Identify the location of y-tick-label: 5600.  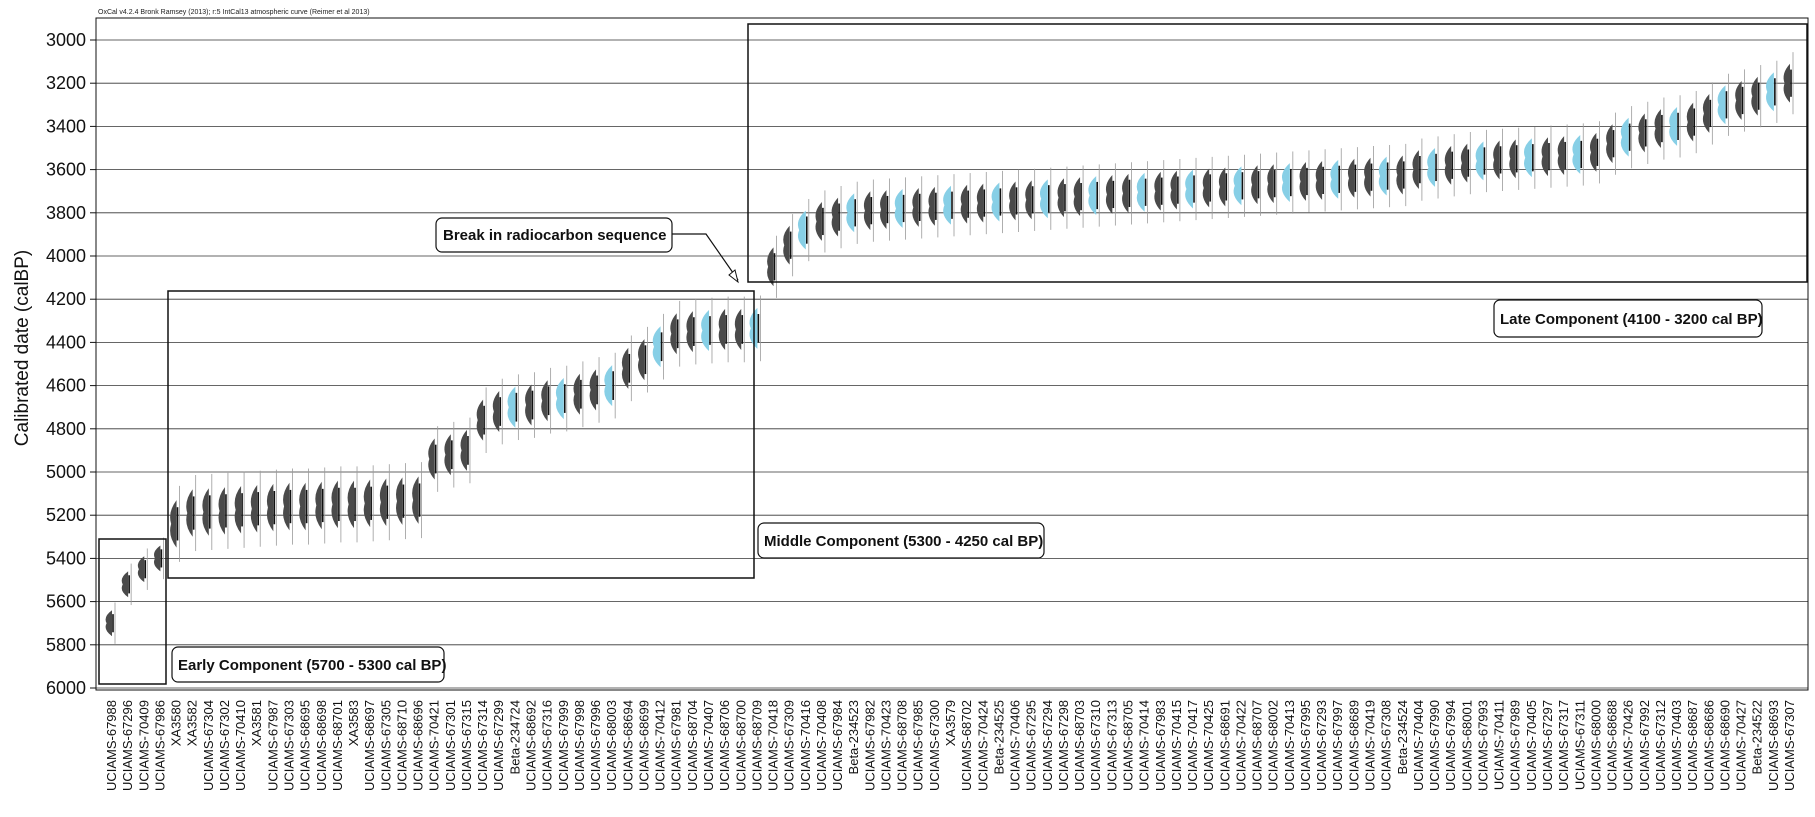
(66, 602).